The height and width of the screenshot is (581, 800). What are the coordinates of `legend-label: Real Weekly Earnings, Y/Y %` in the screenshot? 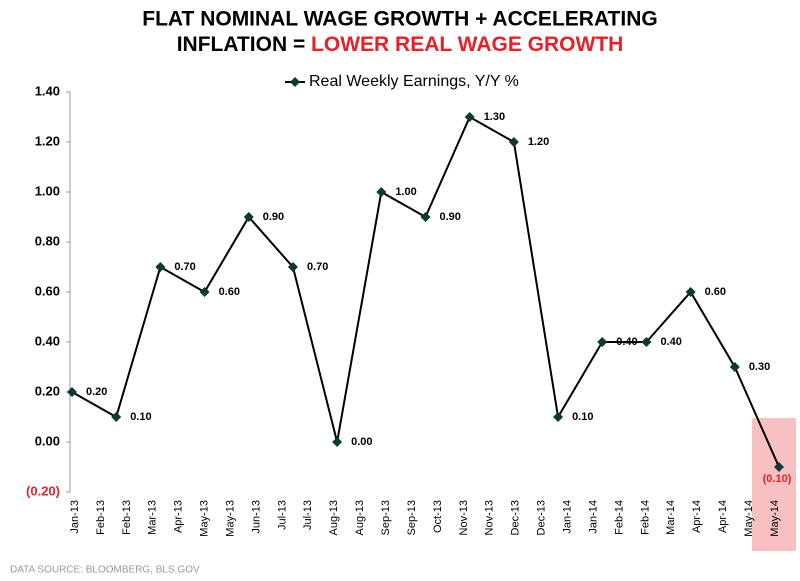 It's located at (414, 81).